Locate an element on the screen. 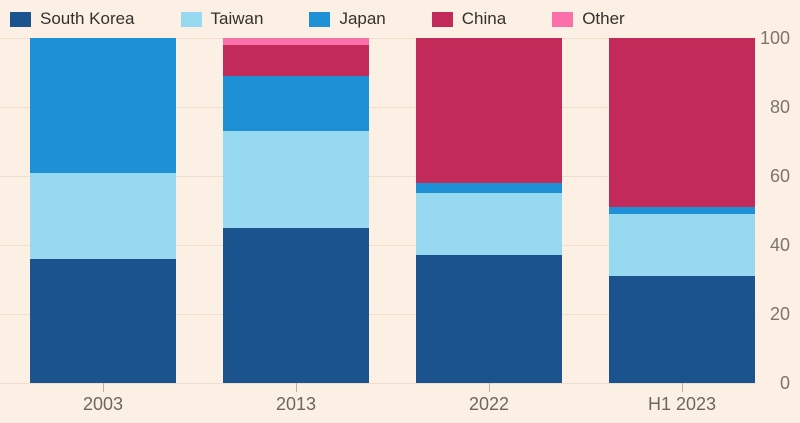  legend-label: Other is located at coordinates (603, 18).